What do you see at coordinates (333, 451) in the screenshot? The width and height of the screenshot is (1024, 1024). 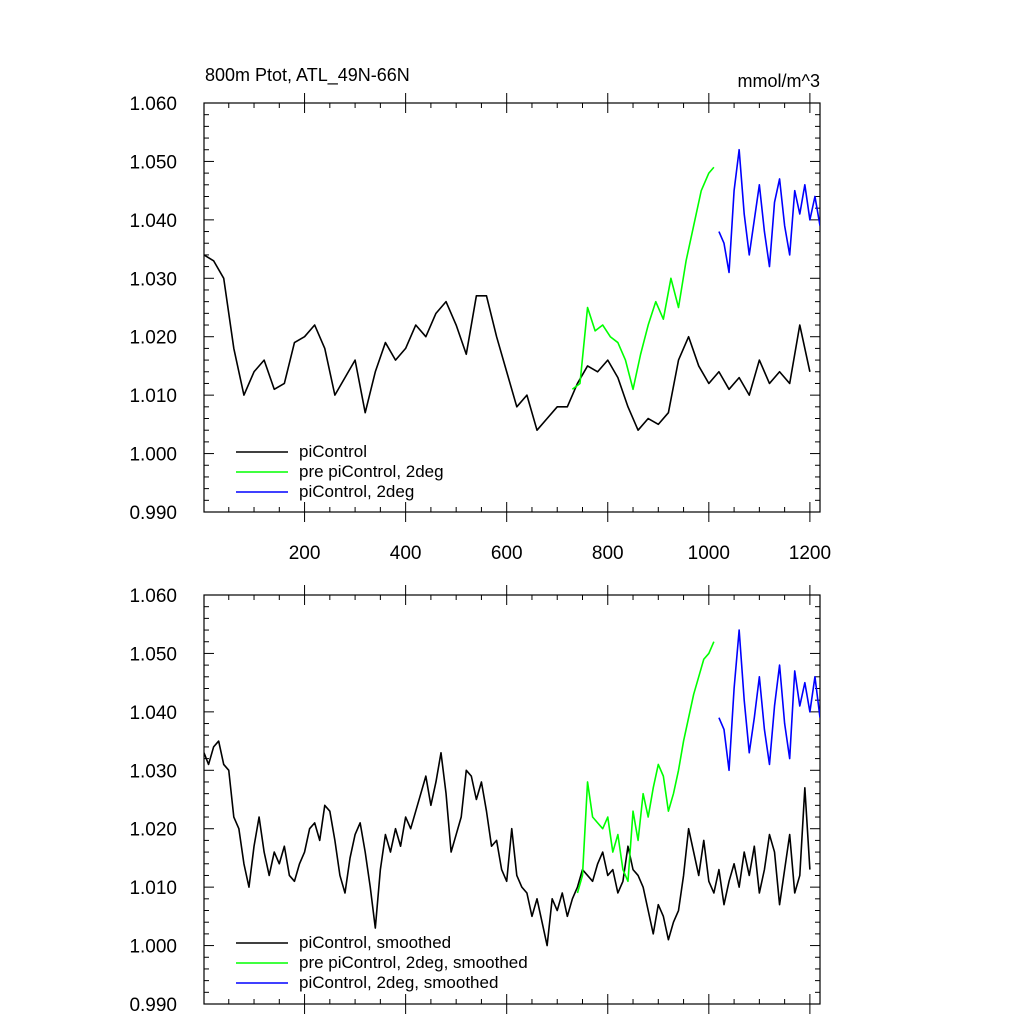 I see `legend-label: piControl` at bounding box center [333, 451].